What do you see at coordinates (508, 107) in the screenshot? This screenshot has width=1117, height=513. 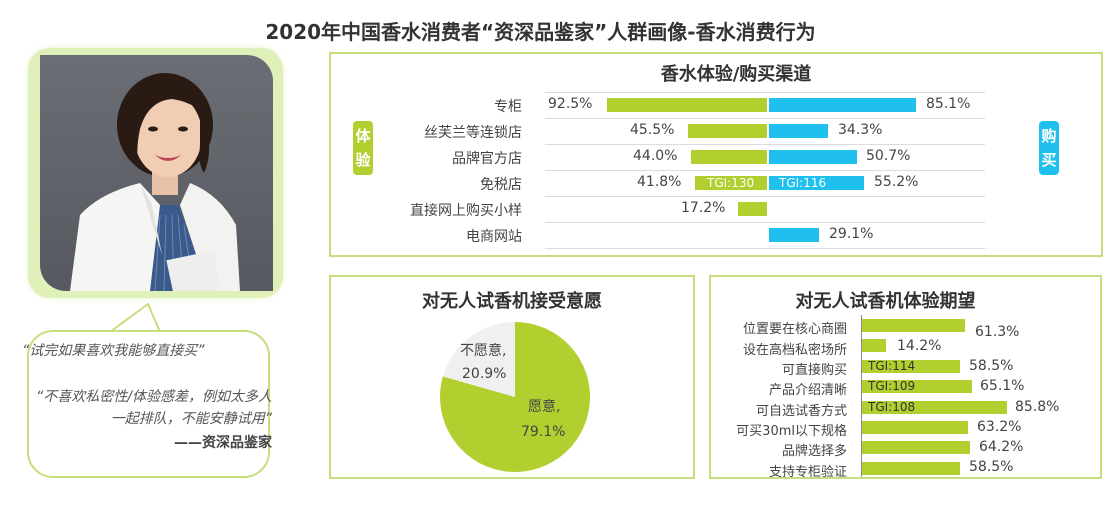 I see `channel-label: 专柜` at bounding box center [508, 107].